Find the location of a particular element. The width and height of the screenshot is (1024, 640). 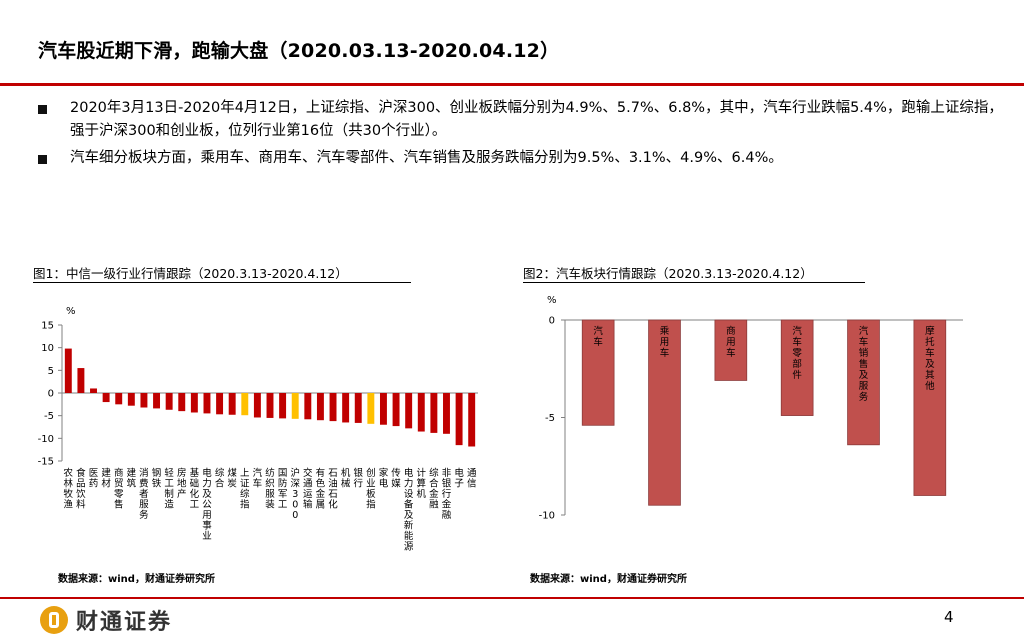

x-tick-label: 服 is located at coordinates (144, 505).